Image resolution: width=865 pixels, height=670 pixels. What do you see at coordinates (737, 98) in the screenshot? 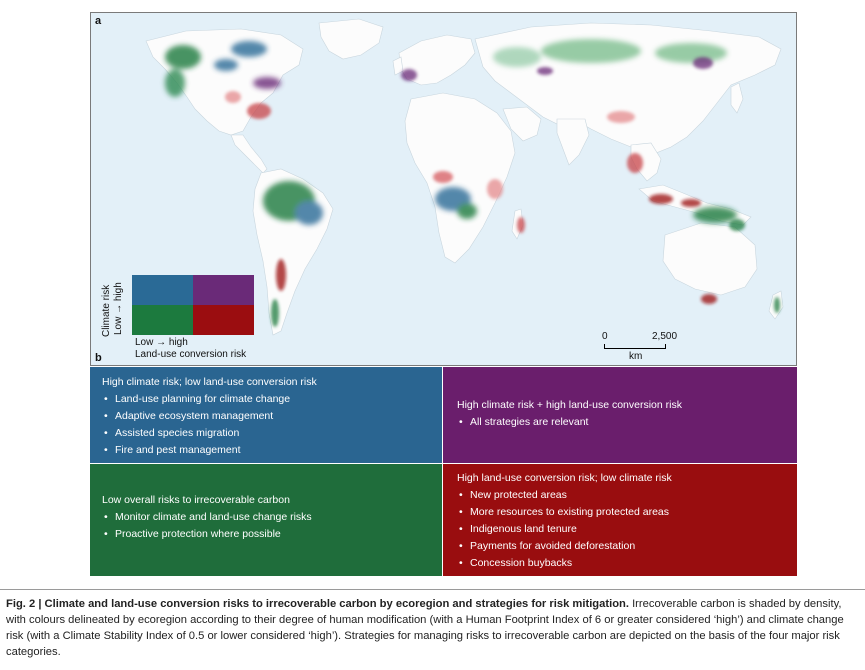
I see `continent-japan` at bounding box center [737, 98].